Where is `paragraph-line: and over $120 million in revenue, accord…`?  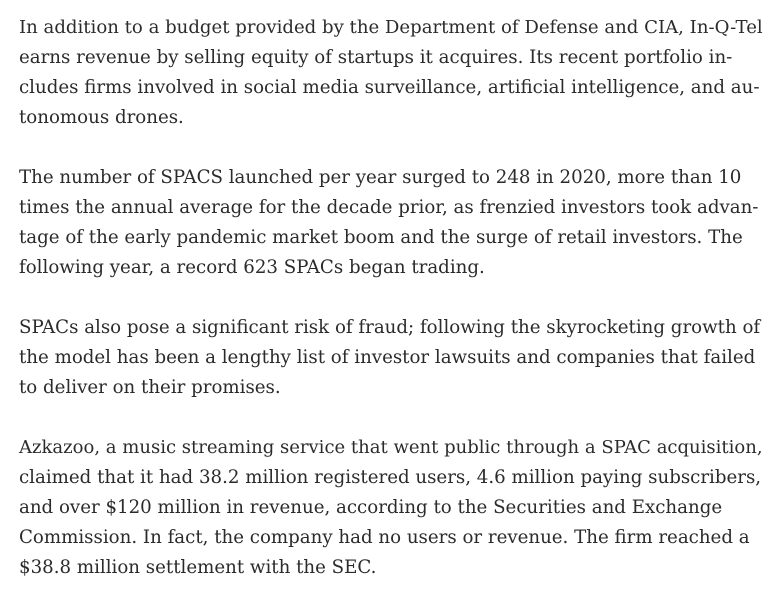 paragraph-line: and over $120 million in revenue, accord… is located at coordinates (371, 507).